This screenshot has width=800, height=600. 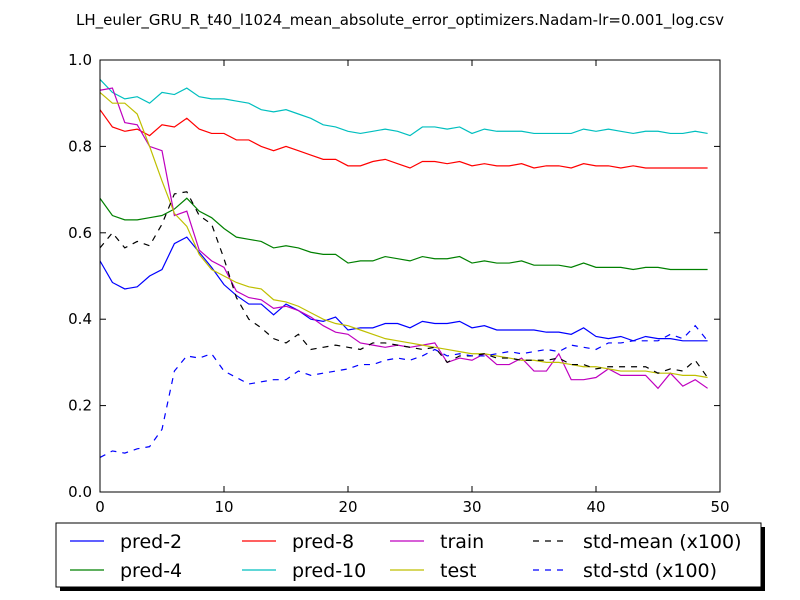 I want to click on legend-label-pred-8: pred-8, so click(x=323, y=542).